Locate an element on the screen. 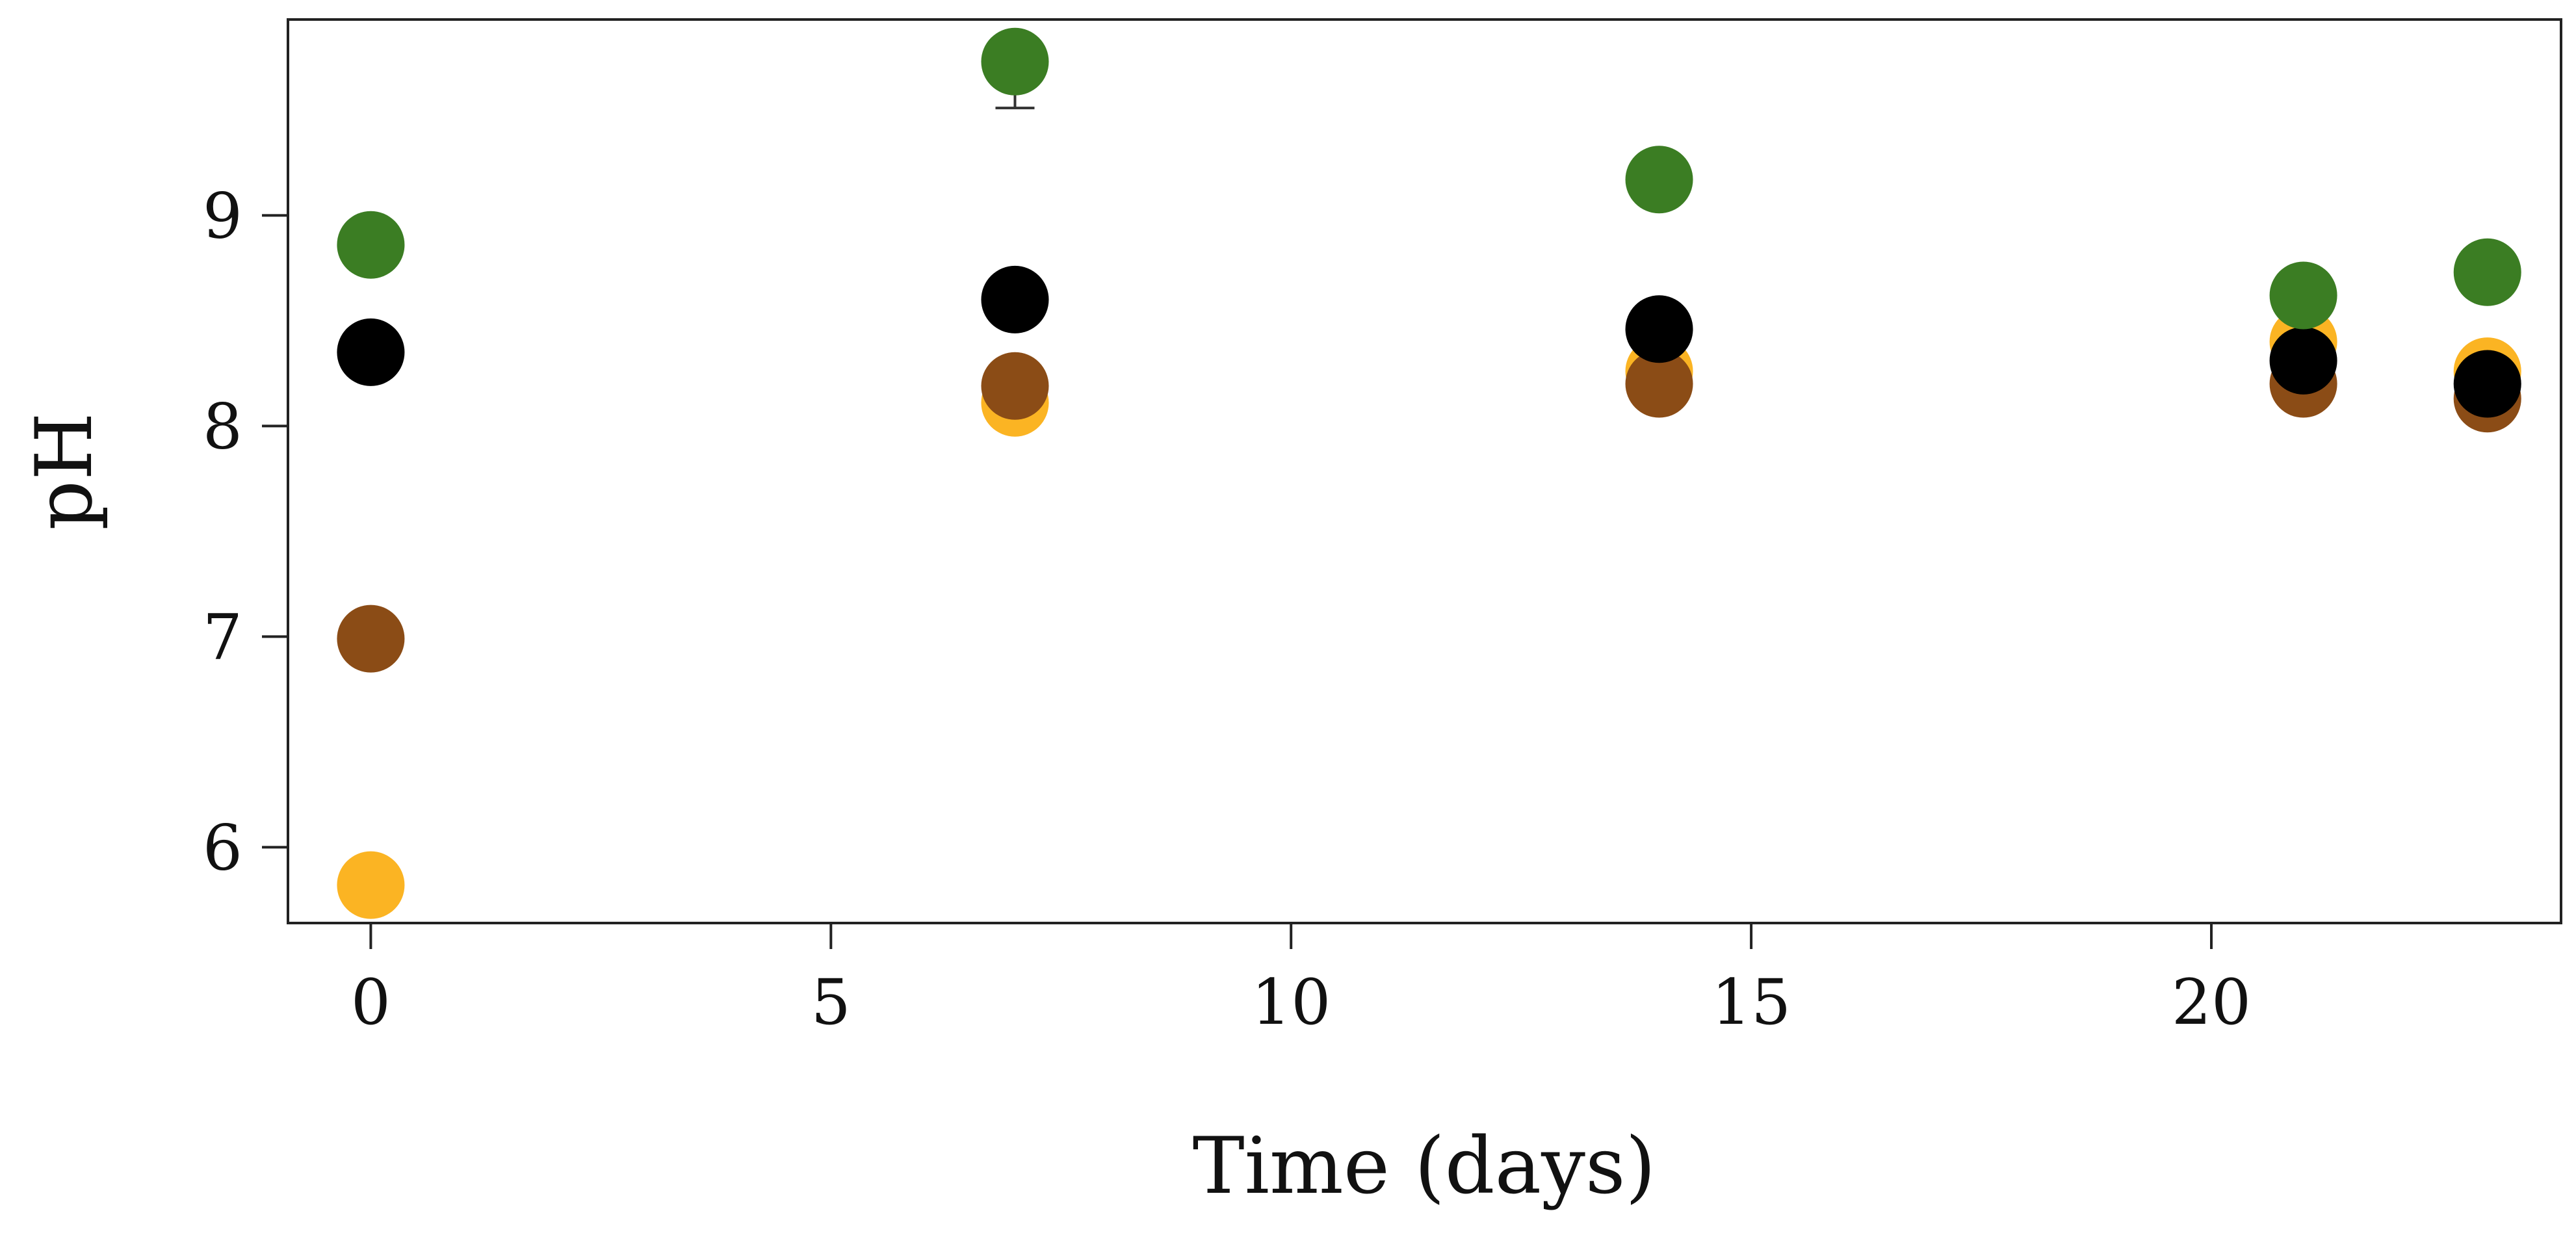 The width and height of the screenshot is (2576, 1237). y-tick-label: 9 is located at coordinates (222, 215).